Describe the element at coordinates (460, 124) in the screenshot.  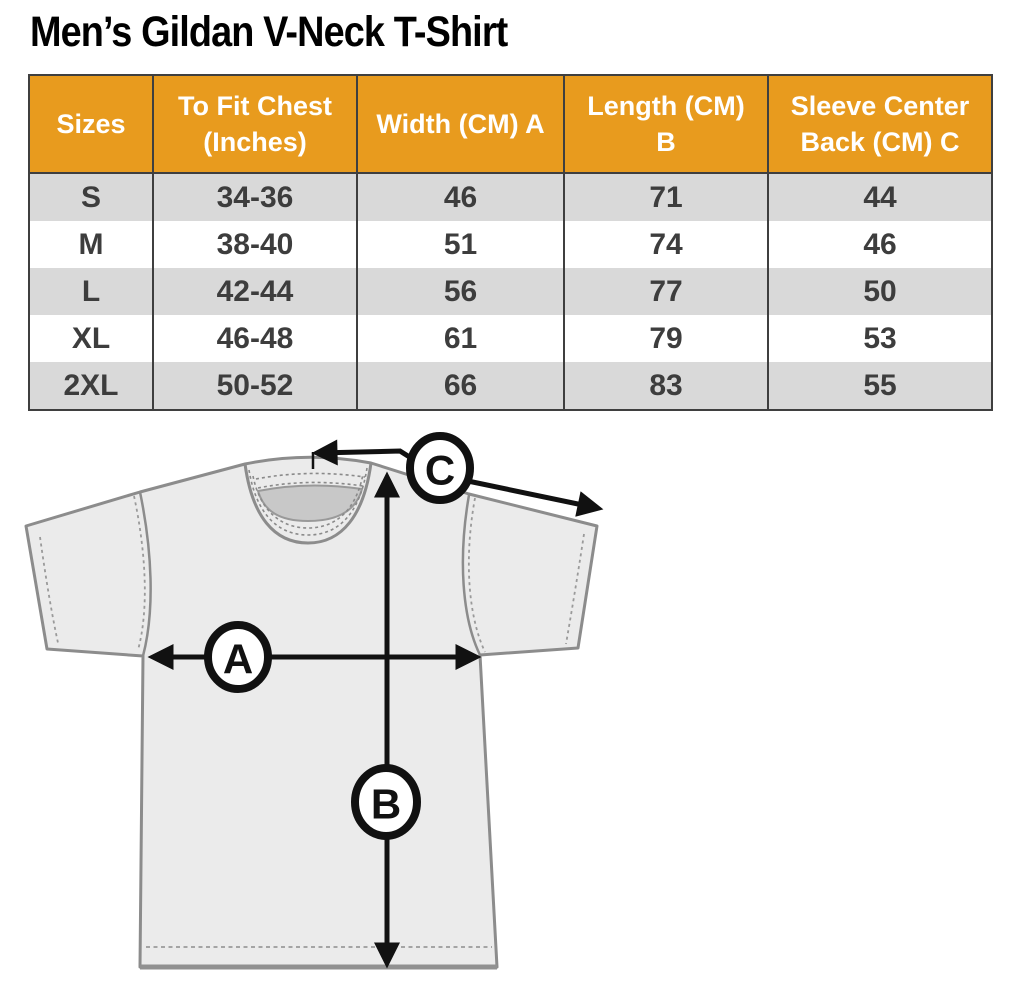
I see `column-header-width: Width (CM) A` at that location.